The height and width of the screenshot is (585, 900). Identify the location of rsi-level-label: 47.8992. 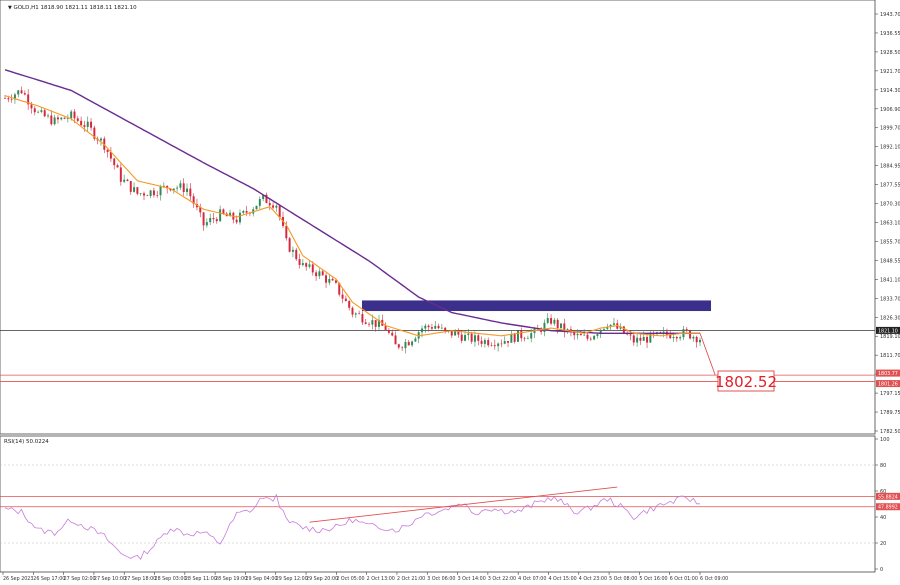
(888, 508).